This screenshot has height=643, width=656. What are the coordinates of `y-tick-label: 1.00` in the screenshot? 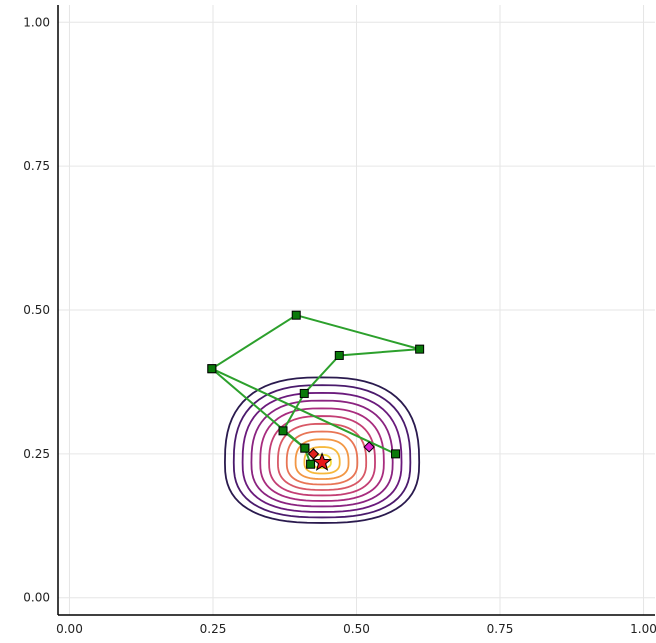 It's located at (36, 22).